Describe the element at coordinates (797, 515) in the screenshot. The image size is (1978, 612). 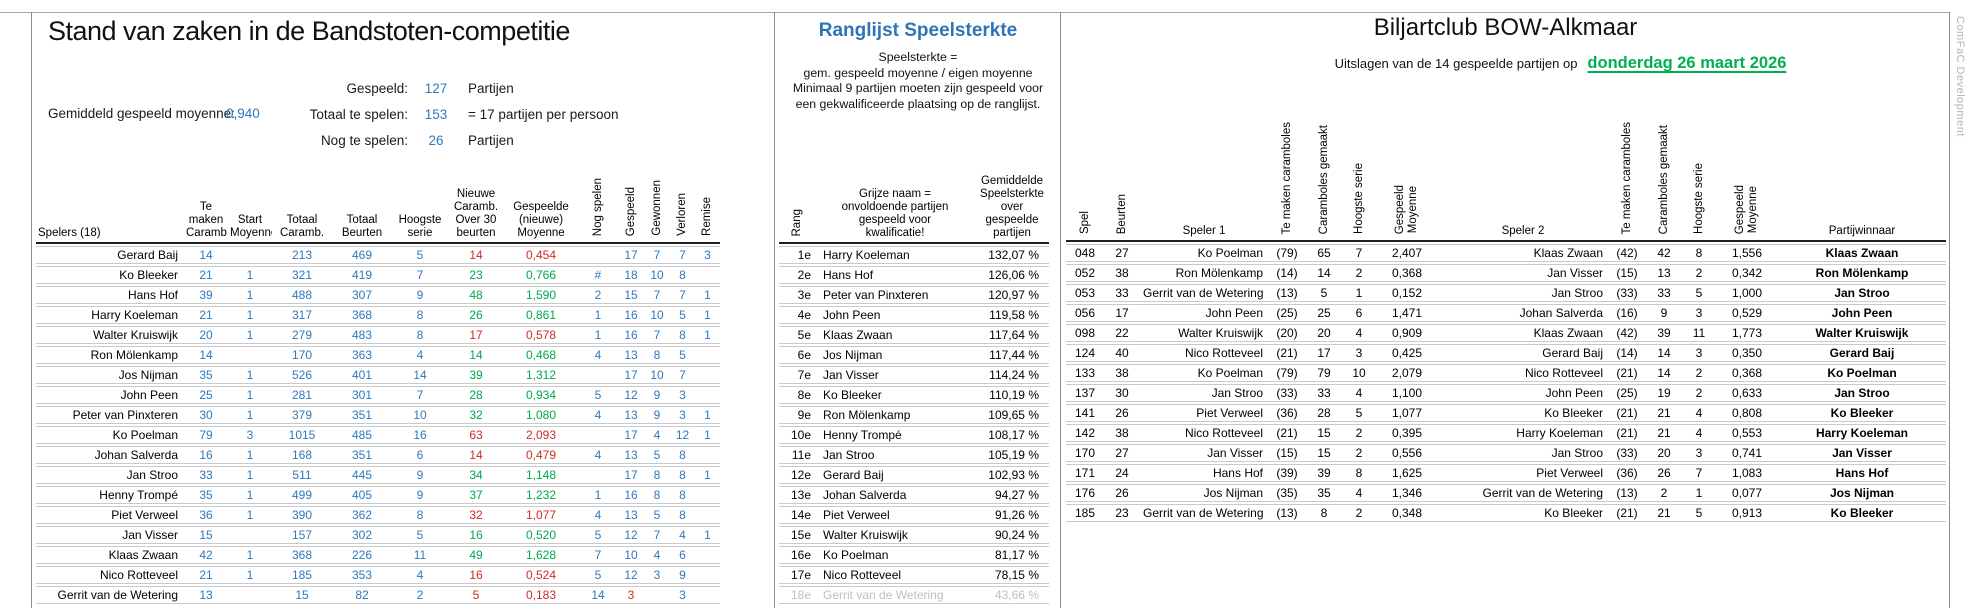
I see `cell-rang: 14e` at that location.